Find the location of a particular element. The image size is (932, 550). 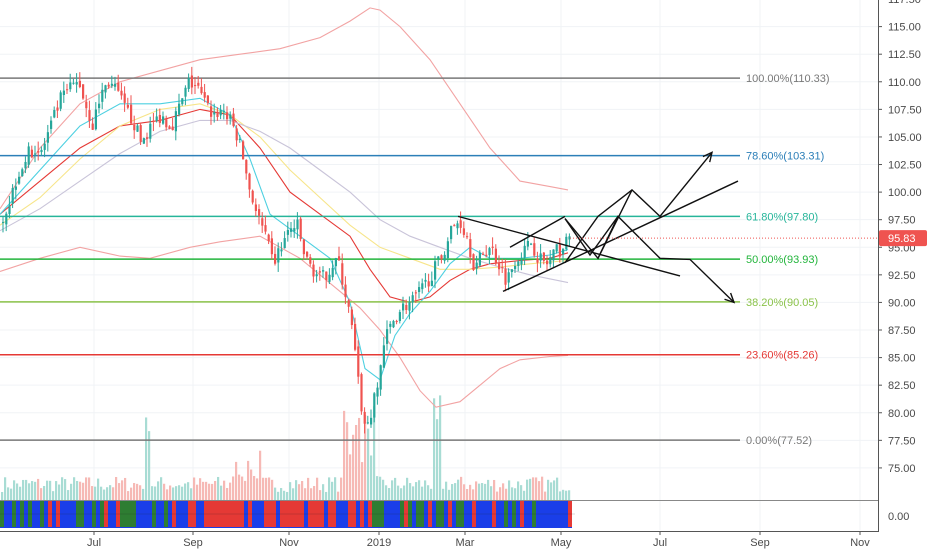

y-tick-label: 75.00 is located at coordinates (902, 469).